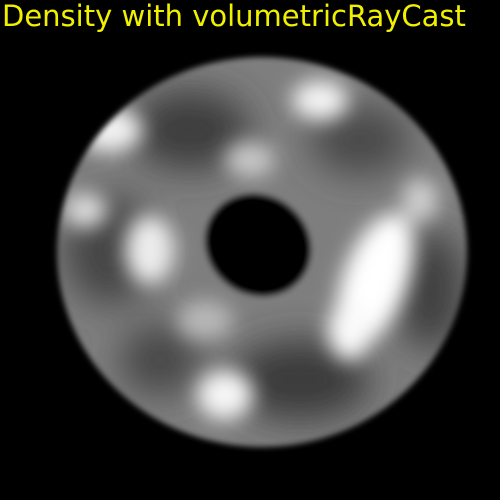 This screenshot has height=500, width=500. Describe the element at coordinates (234, 16) in the screenshot. I see `title-text: Density with volumetricRayCast` at that location.